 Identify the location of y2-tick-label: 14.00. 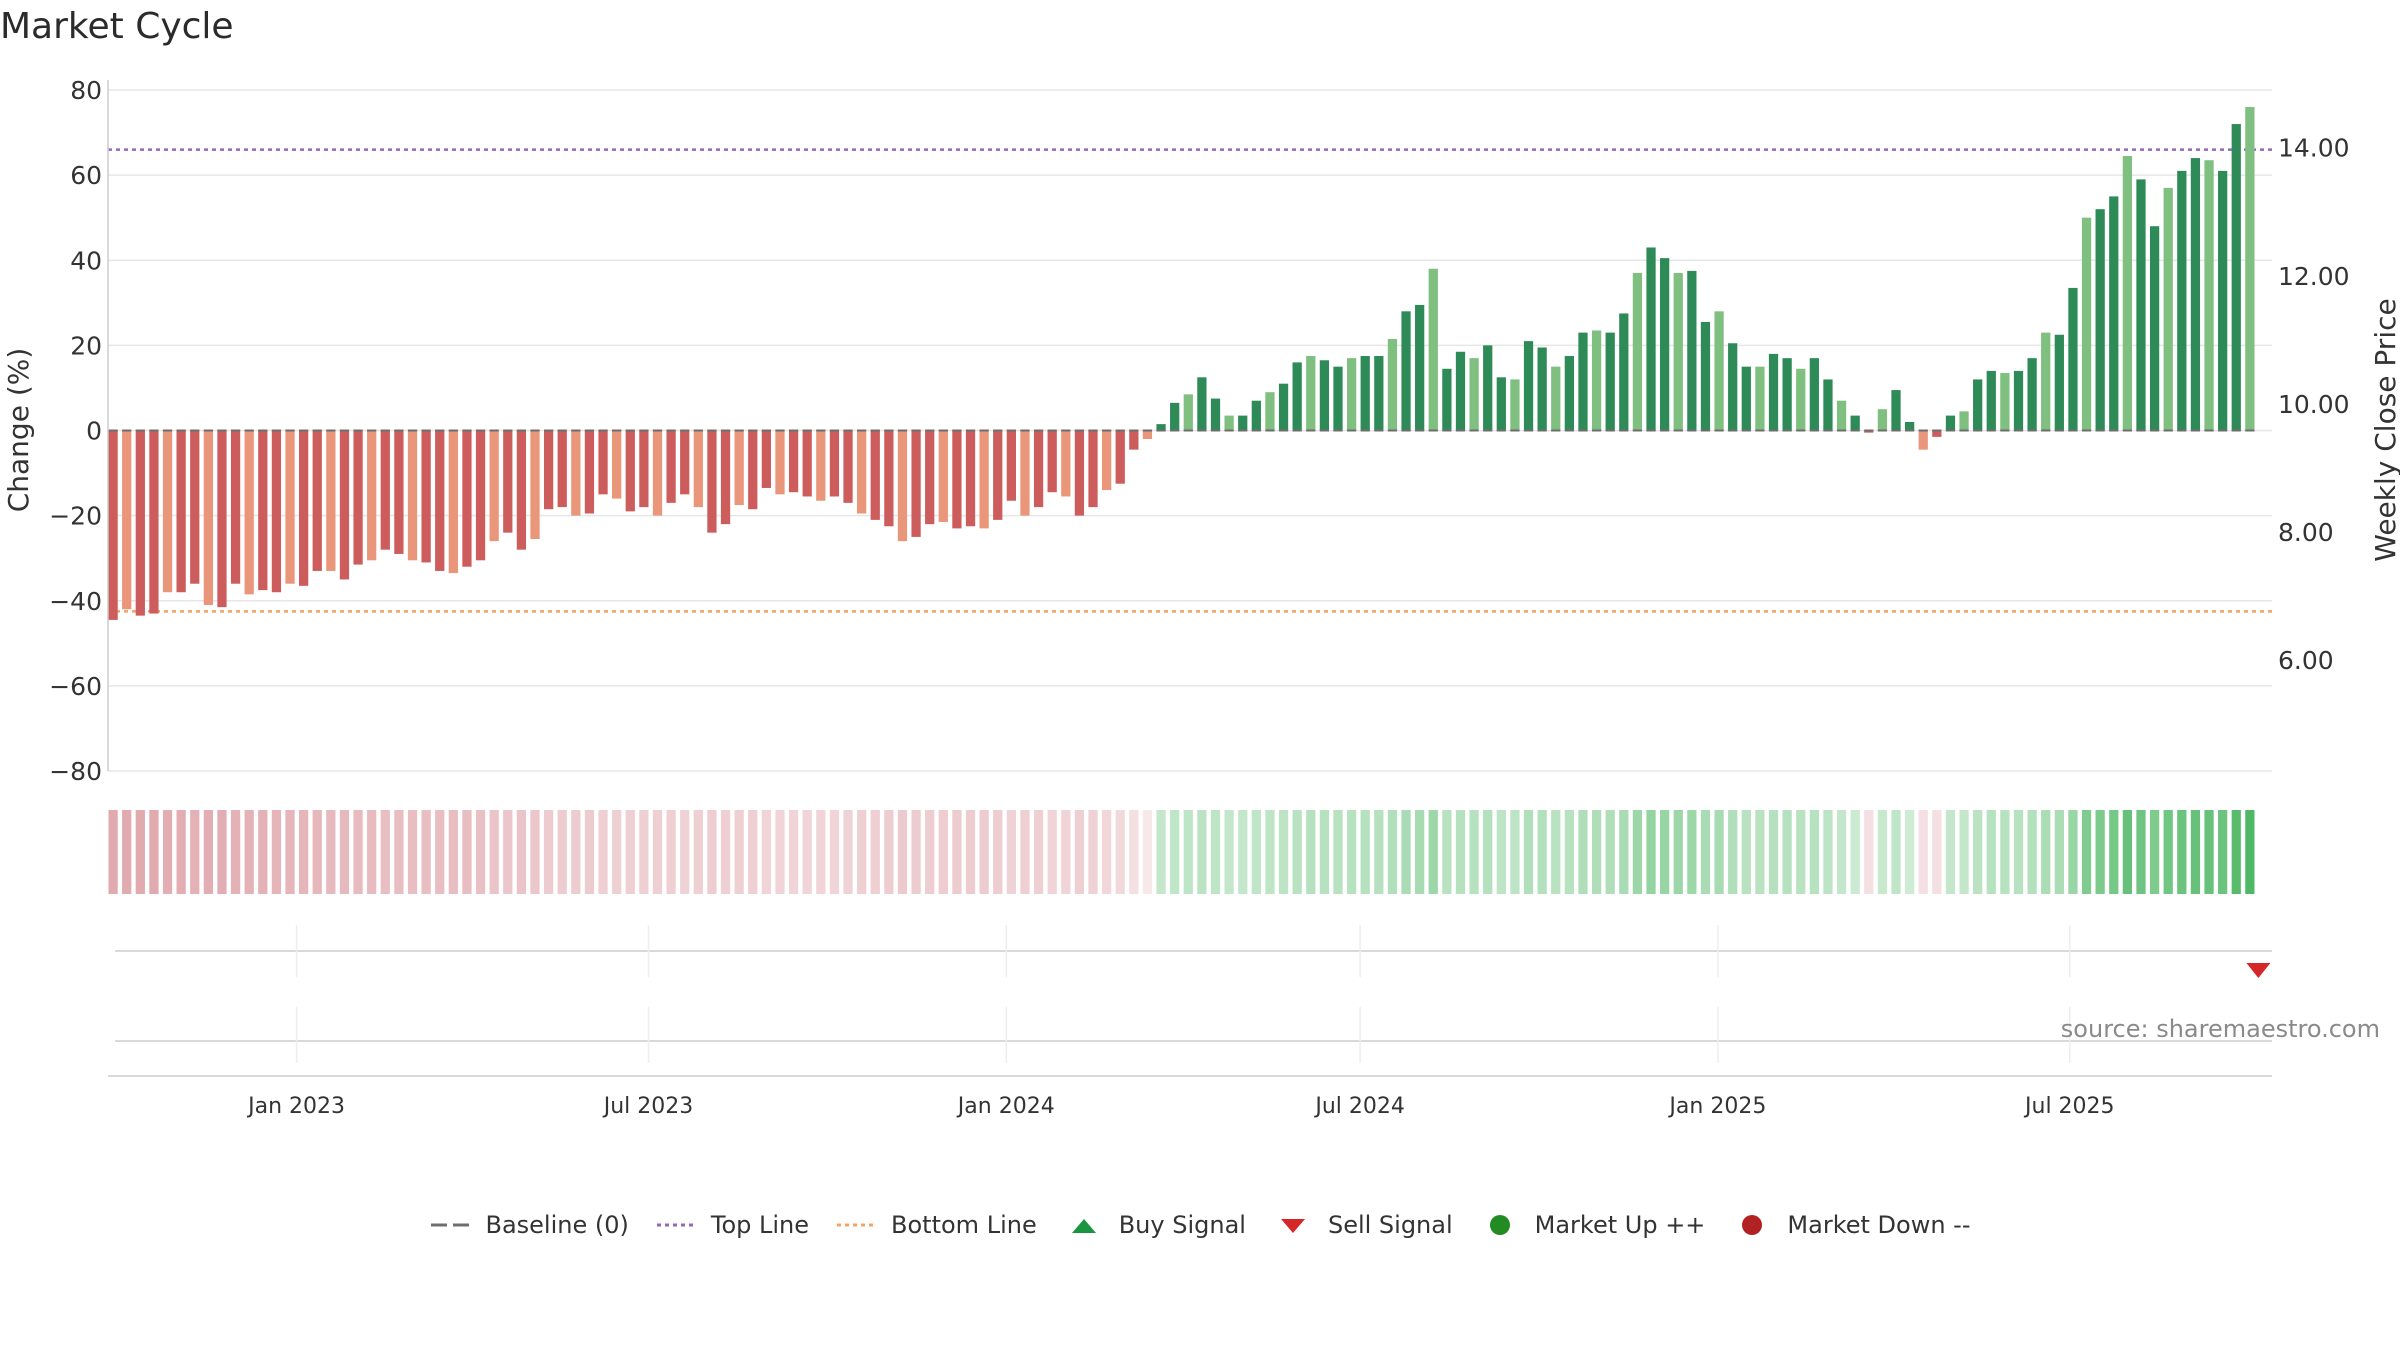
(2314, 148).